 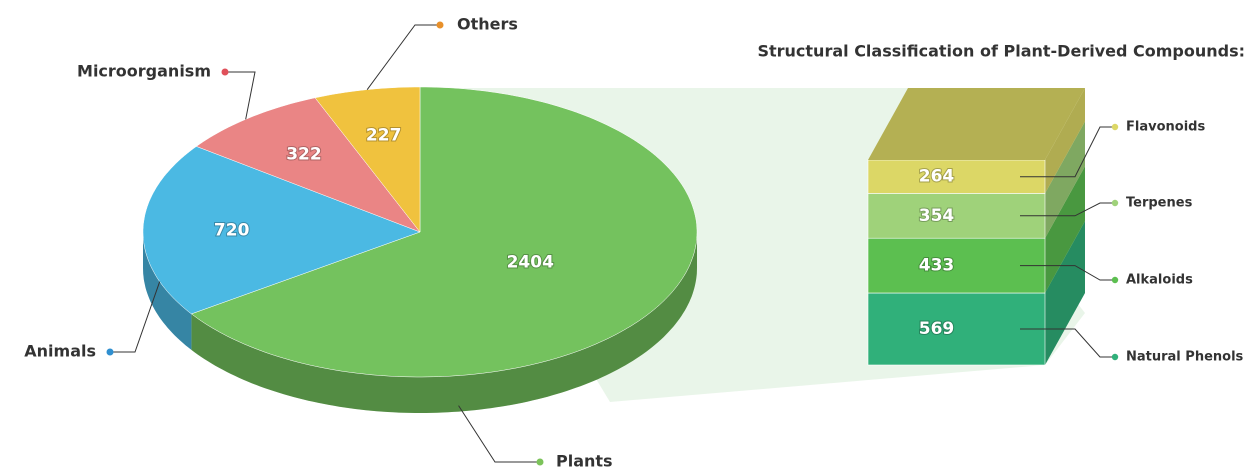 I want to click on value-label: 433, so click(x=937, y=266).